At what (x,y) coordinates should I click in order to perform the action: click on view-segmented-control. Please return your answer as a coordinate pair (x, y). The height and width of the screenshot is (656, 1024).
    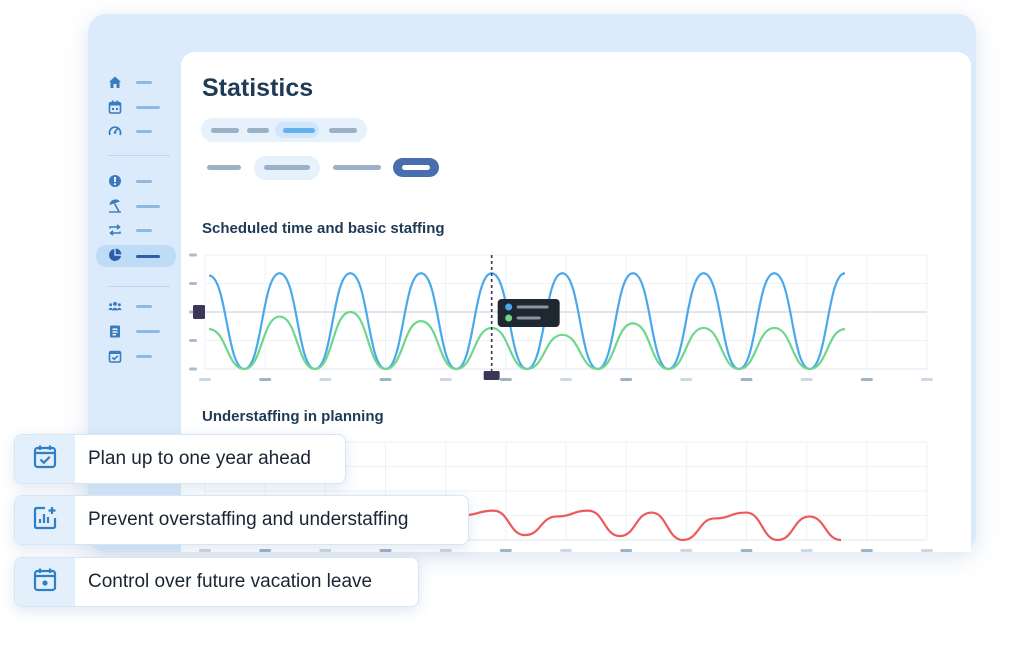
    Looking at the image, I should click on (284, 130).